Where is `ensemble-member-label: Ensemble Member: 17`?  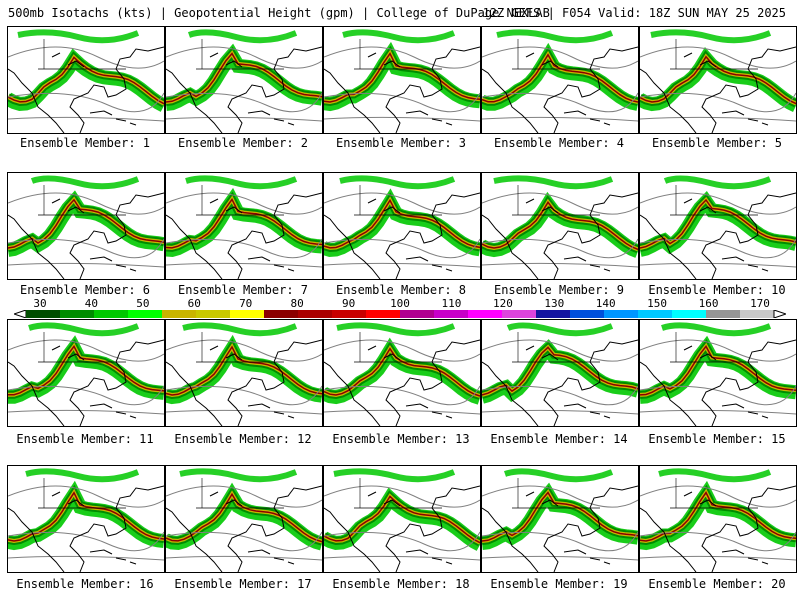 ensemble-member-label: Ensemble Member: 17 is located at coordinates (243, 584).